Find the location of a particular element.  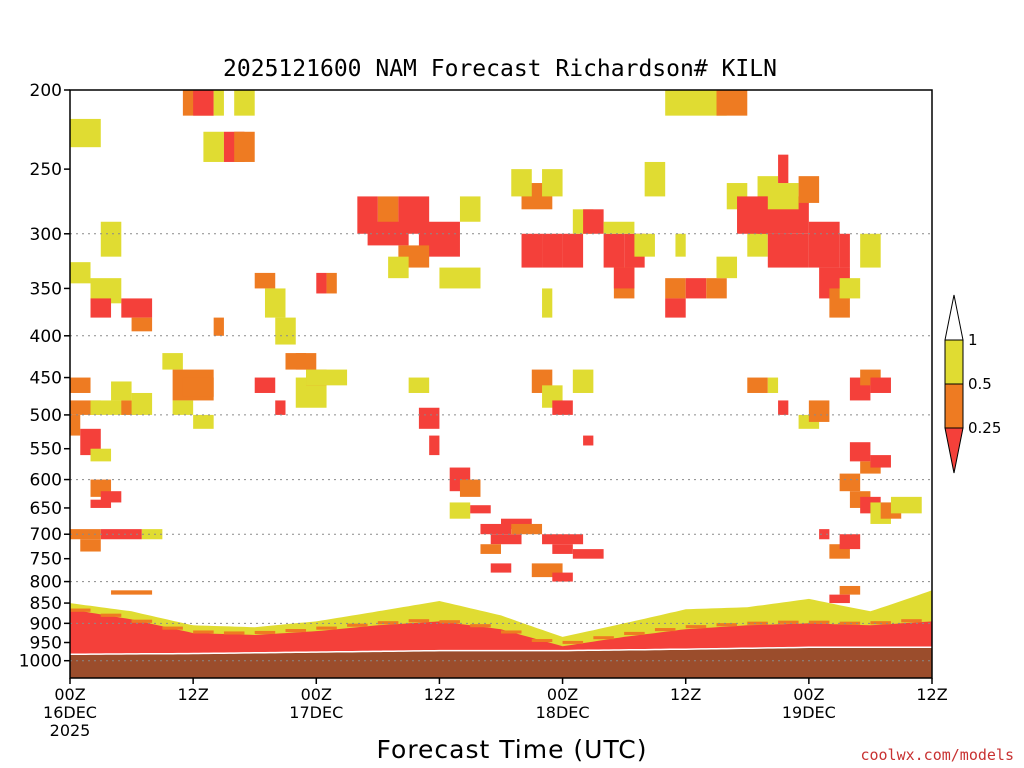

chart-title: 2025121600 NAM Forecast Richardson# KILN is located at coordinates (500, 69).